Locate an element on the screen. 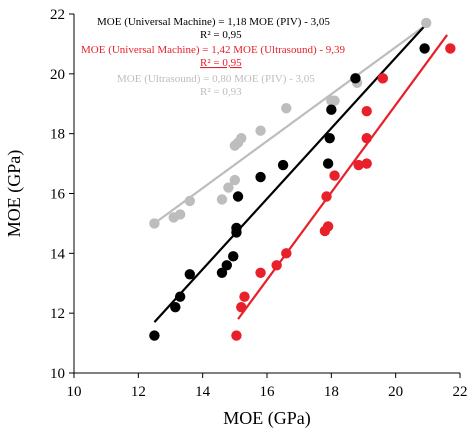  x-tick-label: 16 is located at coordinates (268, 392).